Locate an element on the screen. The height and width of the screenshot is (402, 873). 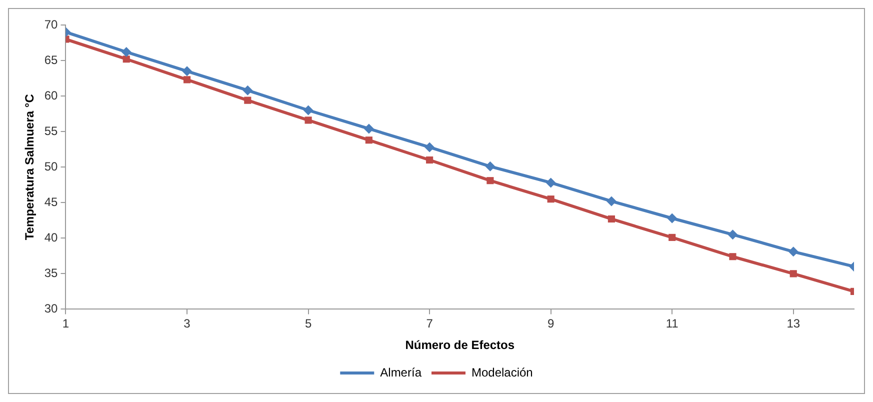
x-tick-label: 11 is located at coordinates (672, 323).